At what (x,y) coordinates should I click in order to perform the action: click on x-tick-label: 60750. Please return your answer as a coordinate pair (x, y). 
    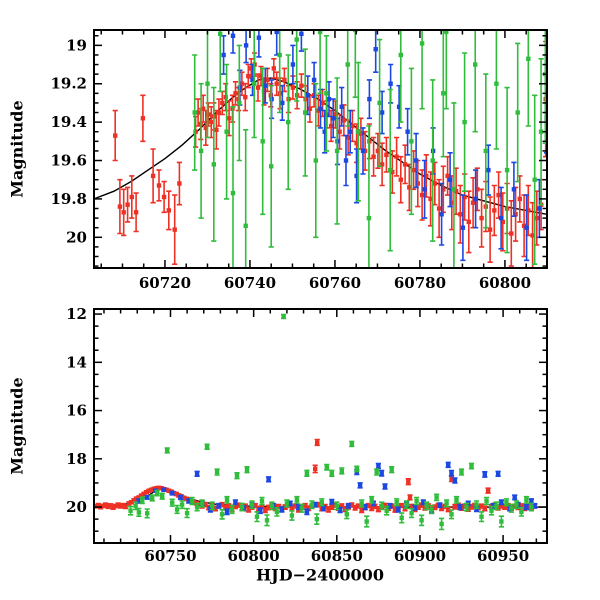
    Looking at the image, I should click on (170, 556).